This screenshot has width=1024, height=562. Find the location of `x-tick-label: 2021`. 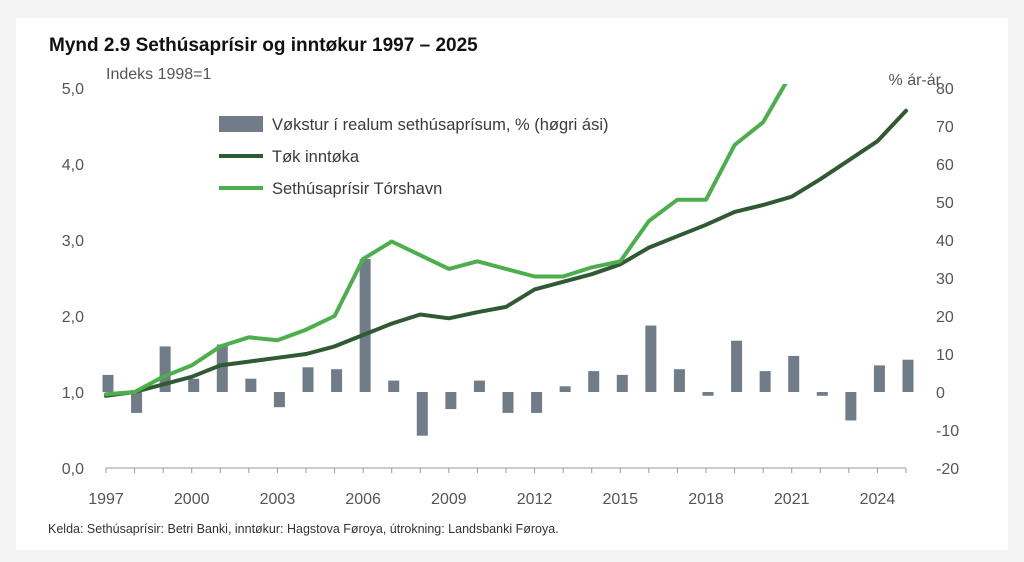

x-tick-label: 2021 is located at coordinates (792, 499).